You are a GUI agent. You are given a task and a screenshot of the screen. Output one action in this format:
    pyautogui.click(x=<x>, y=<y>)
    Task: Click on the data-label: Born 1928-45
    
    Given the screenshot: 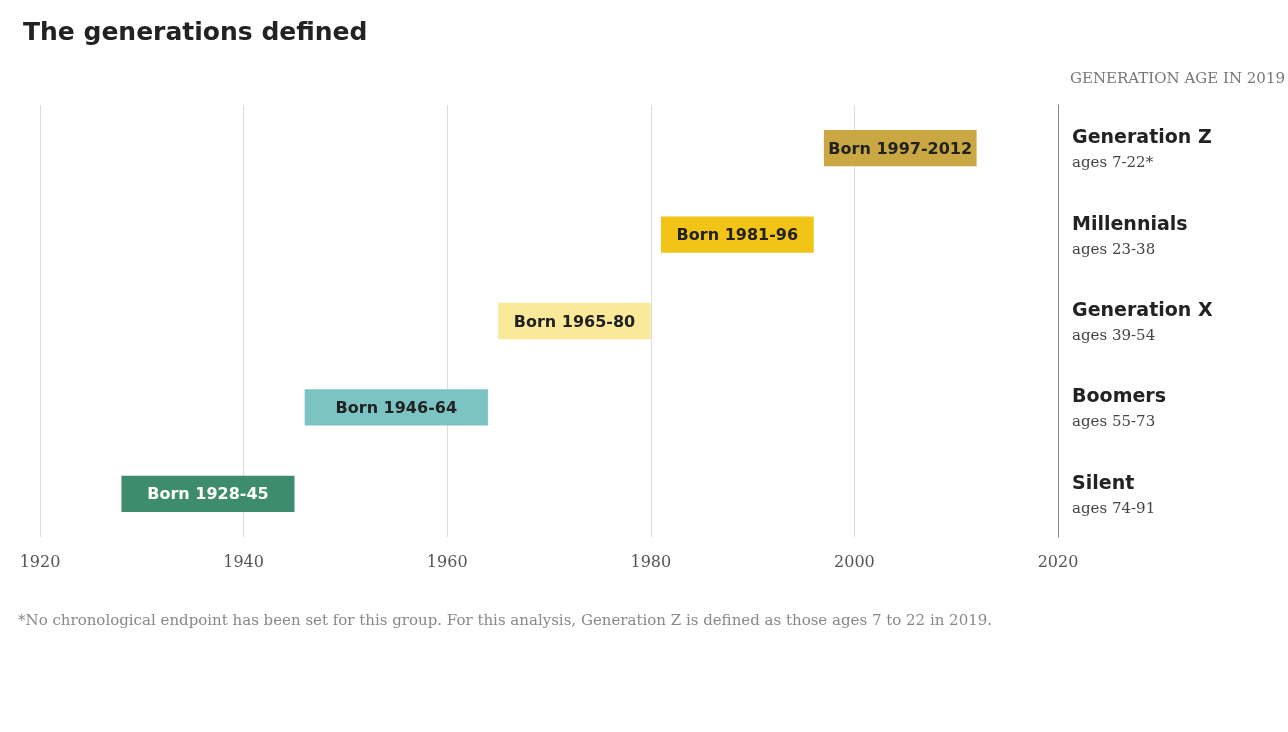 What is the action you would take?
    pyautogui.click(x=208, y=494)
    